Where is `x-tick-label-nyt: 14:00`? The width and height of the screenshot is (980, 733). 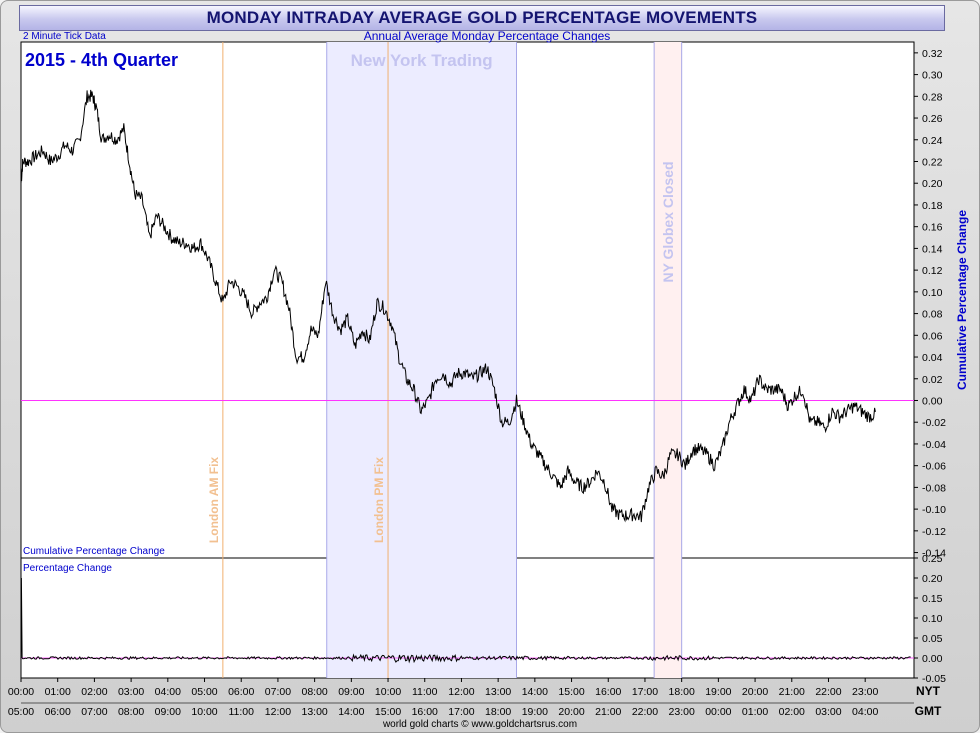 x-tick-label-nyt: 14:00 is located at coordinates (535, 692).